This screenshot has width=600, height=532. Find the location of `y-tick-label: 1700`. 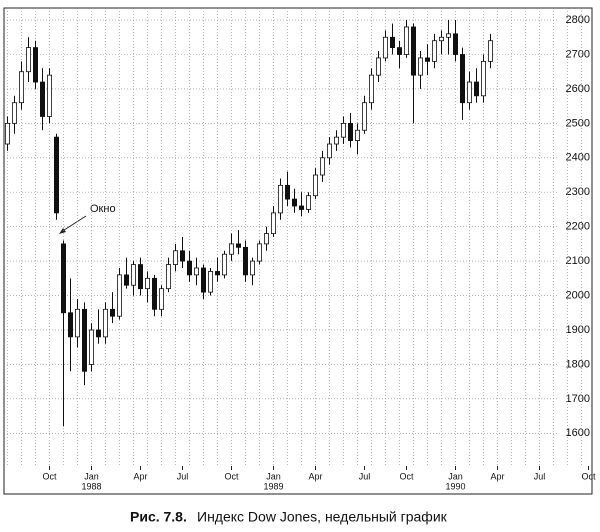

y-tick-label: 1700 is located at coordinates (578, 399).